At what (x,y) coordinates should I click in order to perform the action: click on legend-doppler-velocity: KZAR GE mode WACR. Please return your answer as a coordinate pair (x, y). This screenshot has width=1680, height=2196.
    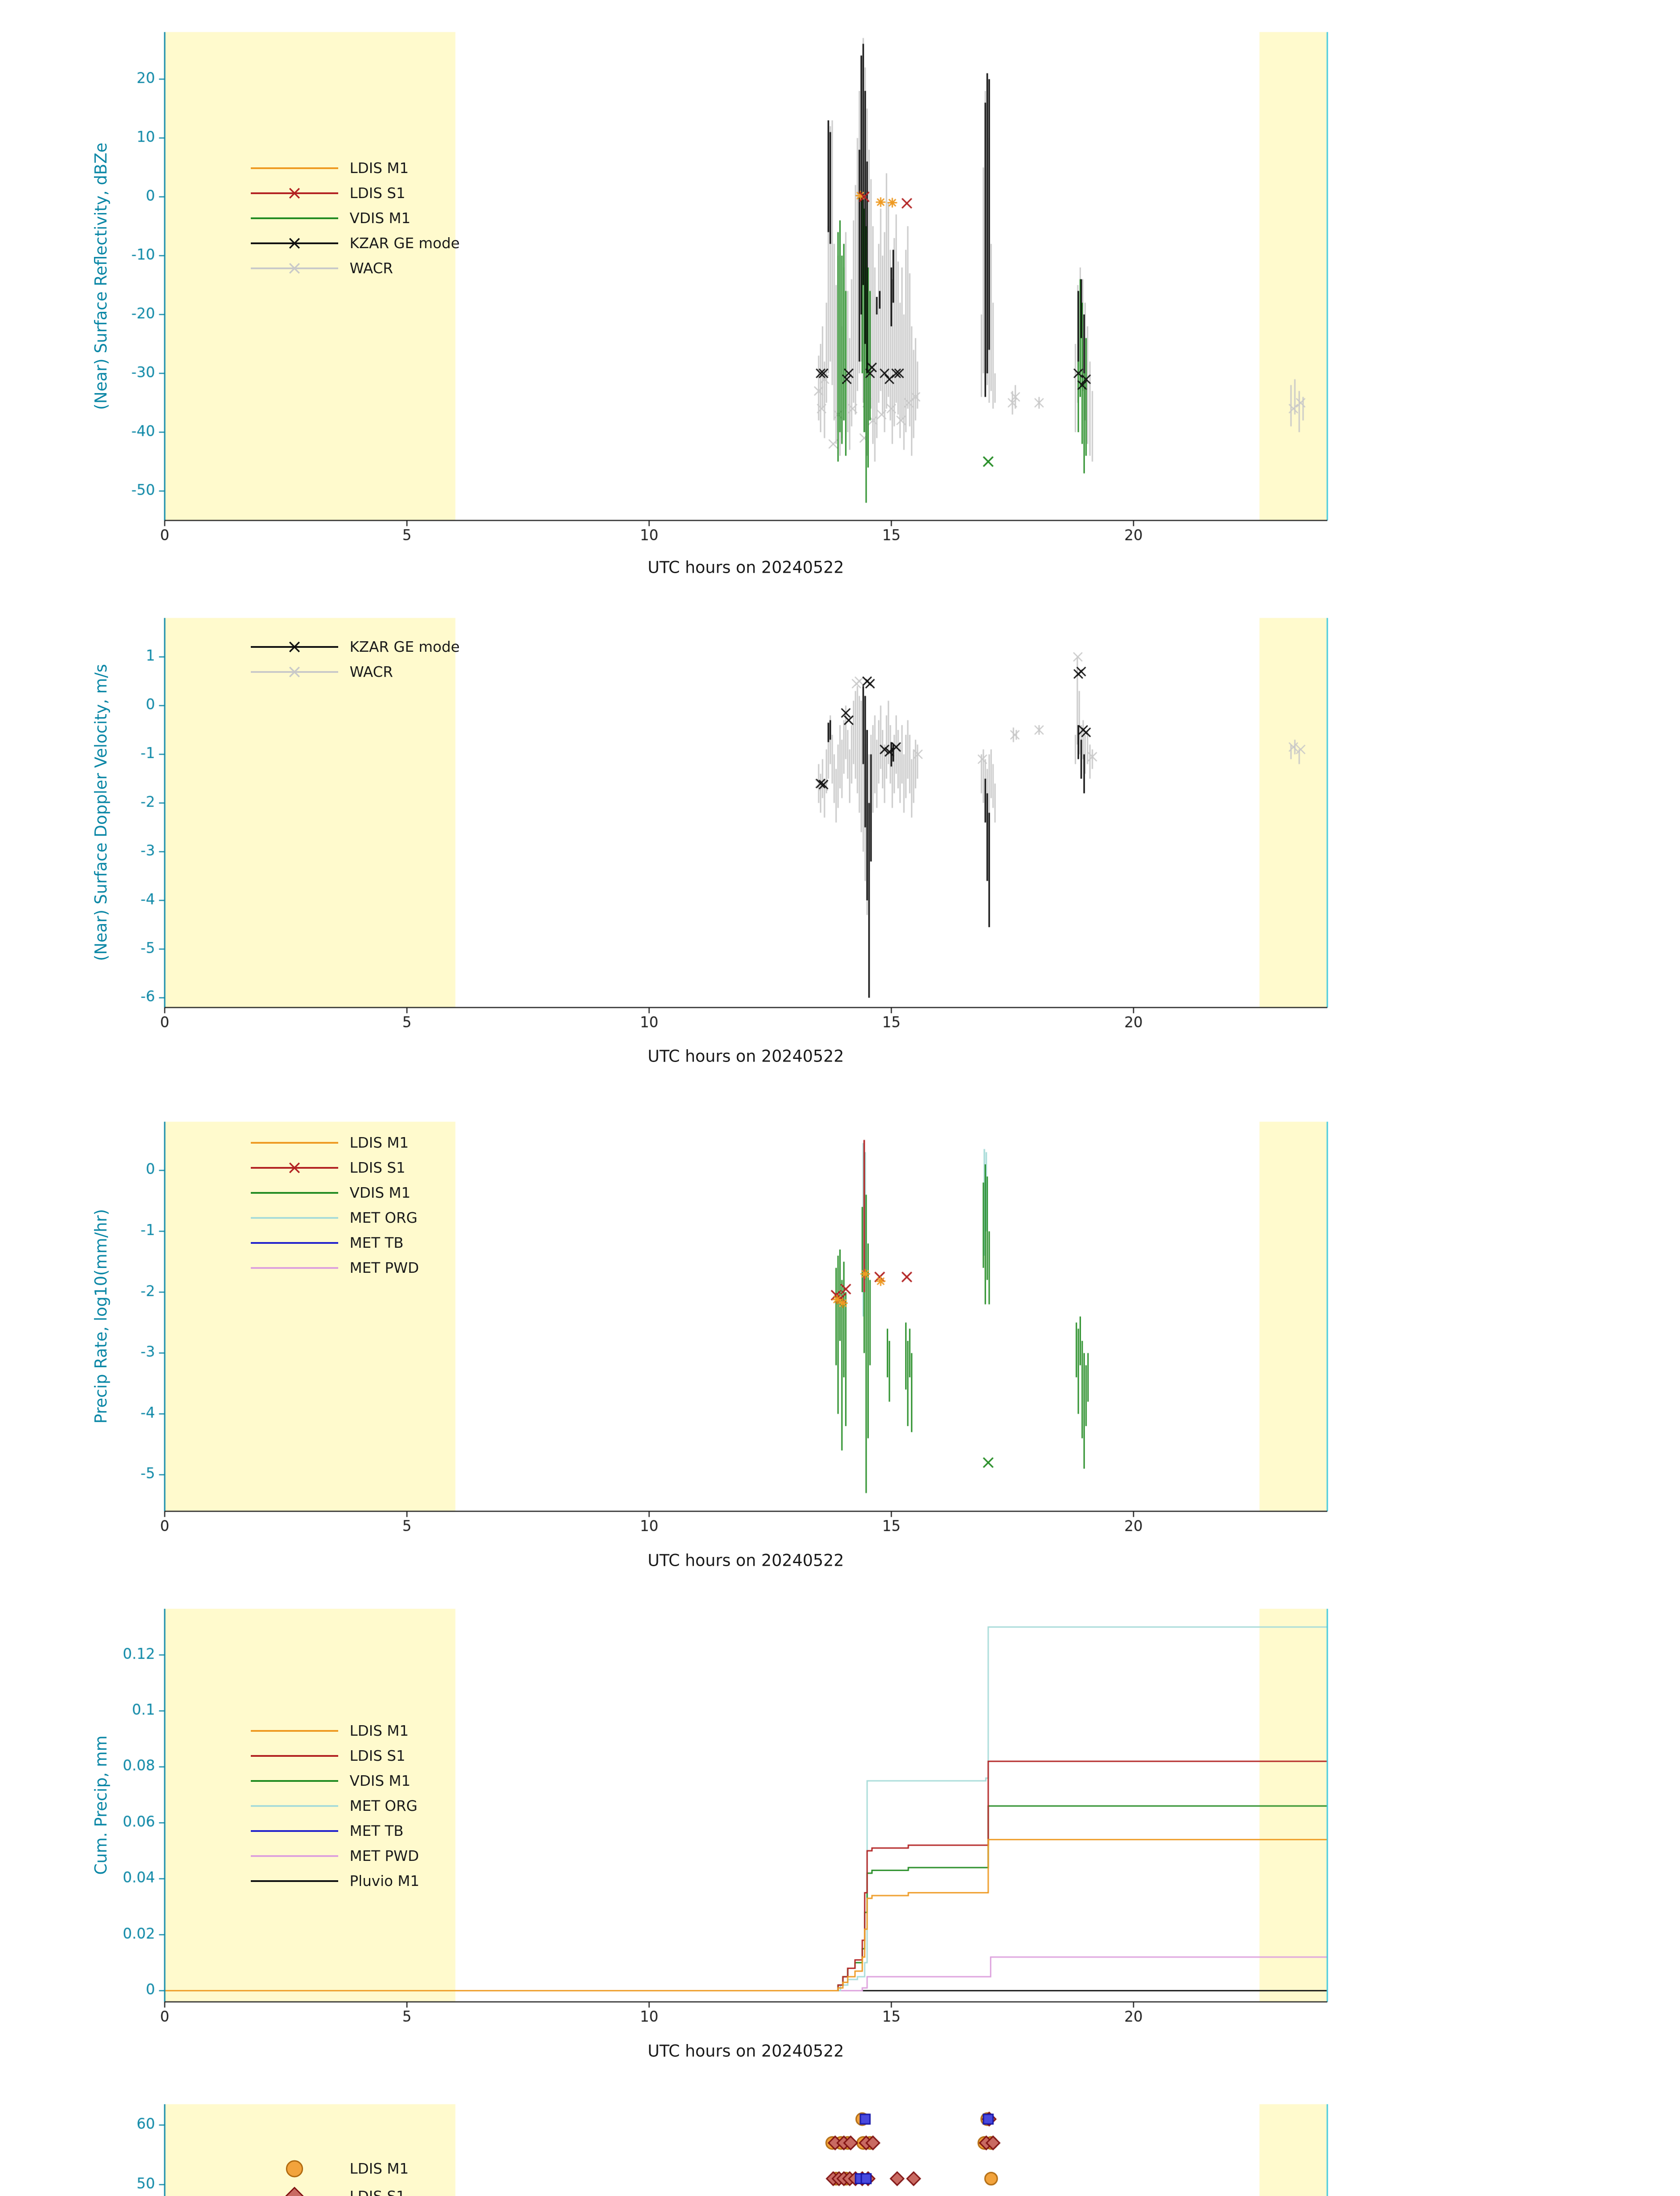
    Looking at the image, I should click on (354, 659).